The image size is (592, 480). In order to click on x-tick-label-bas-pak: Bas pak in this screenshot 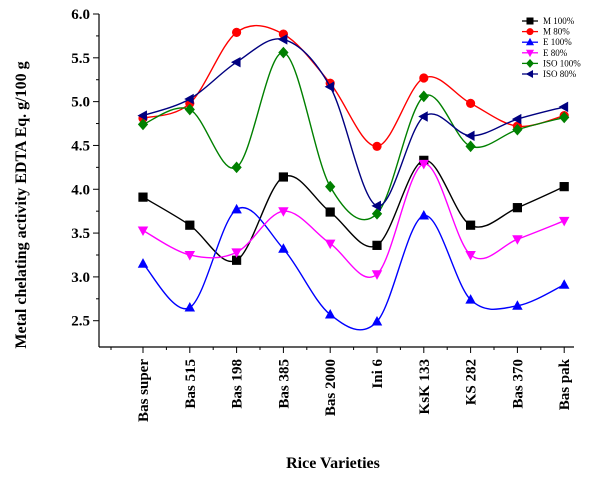, I will do `click(565, 384)`.